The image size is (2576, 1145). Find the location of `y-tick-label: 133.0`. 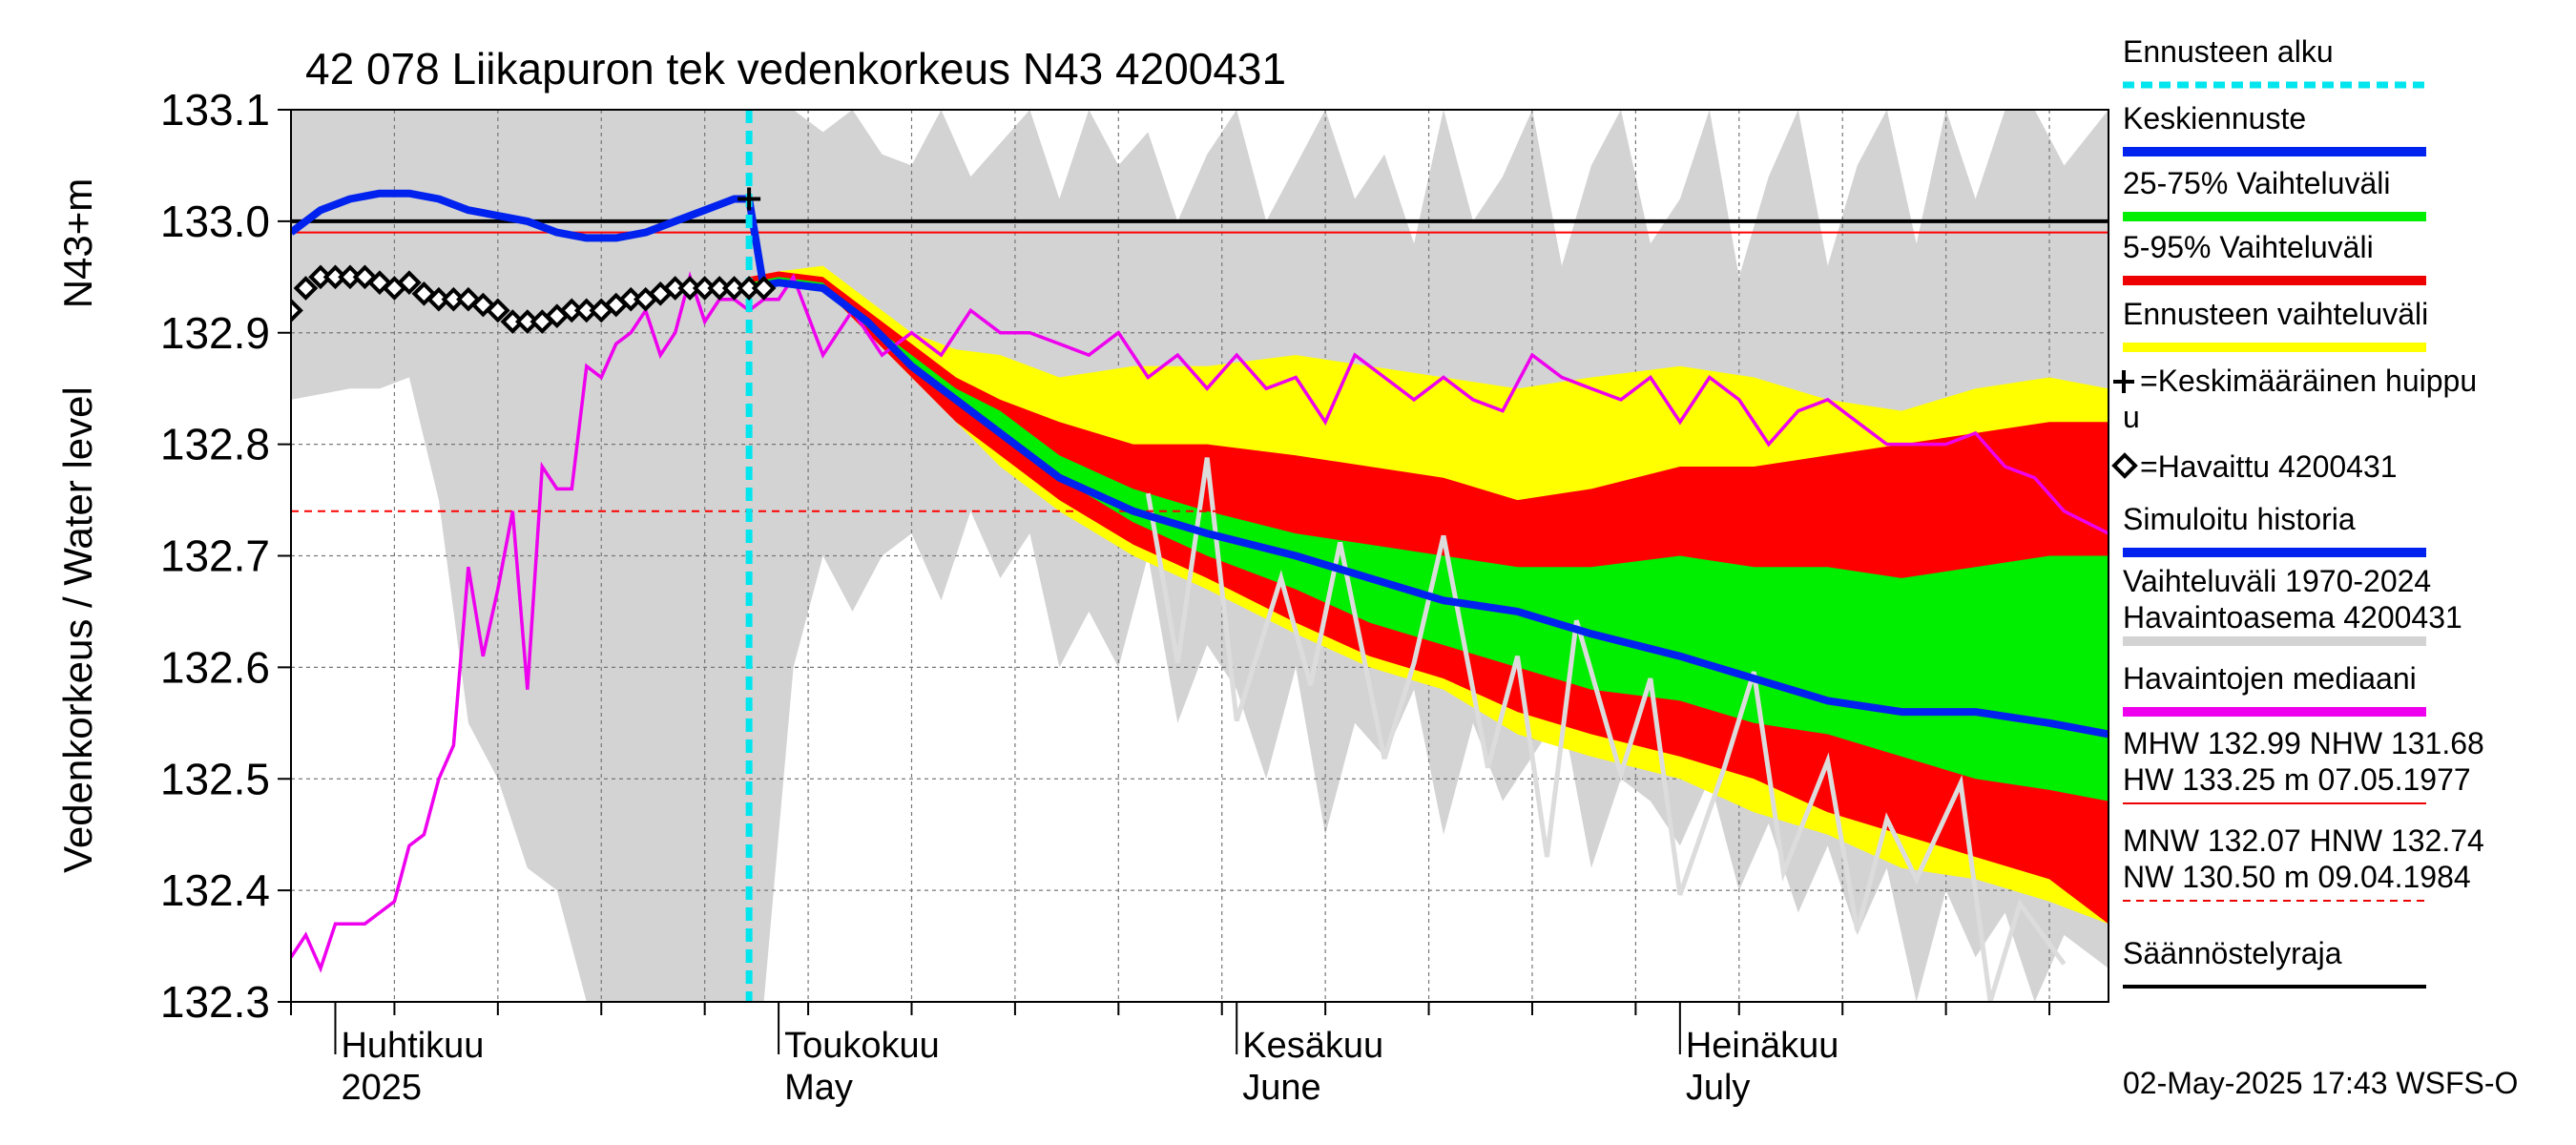

y-tick-label: 133.0 is located at coordinates (215, 221).